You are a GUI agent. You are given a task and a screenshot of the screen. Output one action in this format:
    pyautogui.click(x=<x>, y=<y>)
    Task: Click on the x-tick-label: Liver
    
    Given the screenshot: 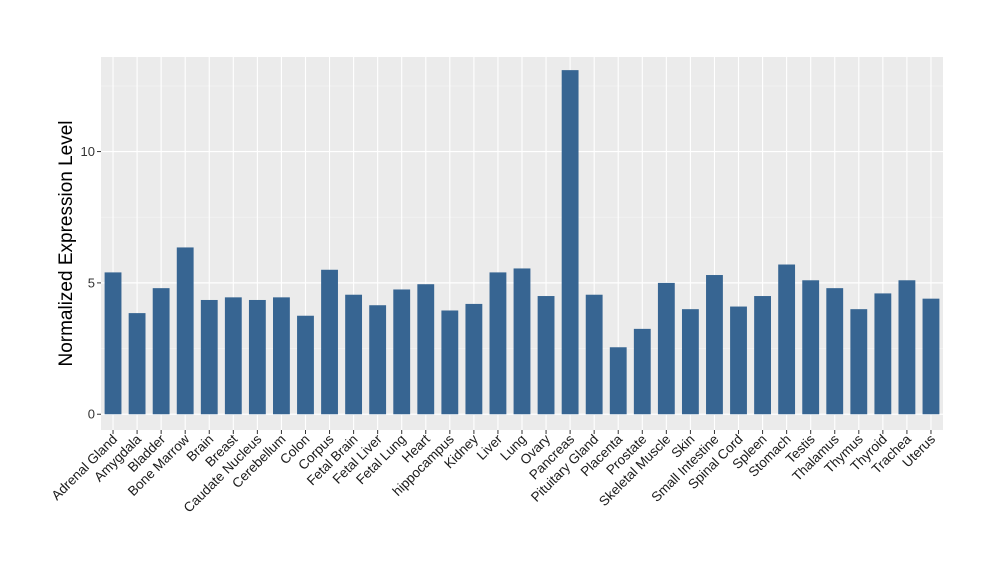 What is the action you would take?
    pyautogui.click(x=490, y=447)
    